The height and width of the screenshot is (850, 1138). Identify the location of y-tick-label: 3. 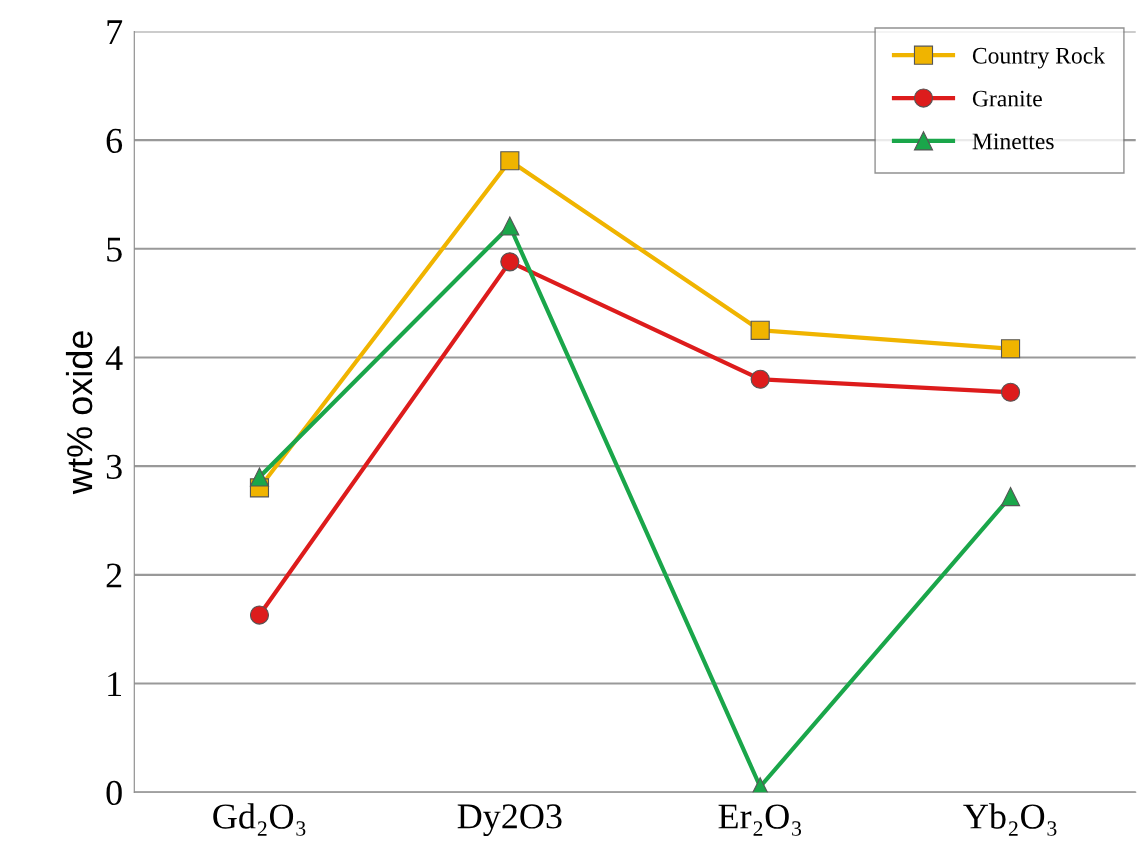
(114, 467).